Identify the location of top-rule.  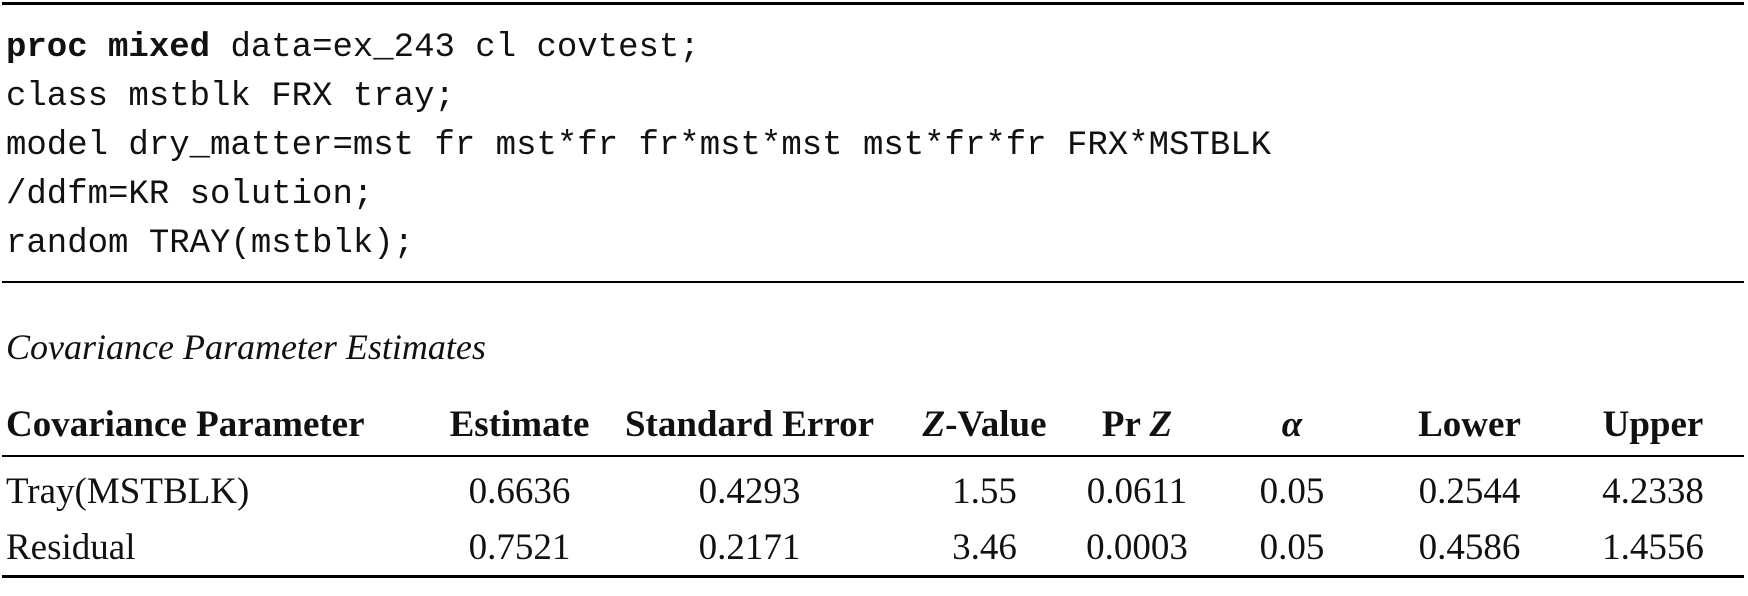
(873, 3).